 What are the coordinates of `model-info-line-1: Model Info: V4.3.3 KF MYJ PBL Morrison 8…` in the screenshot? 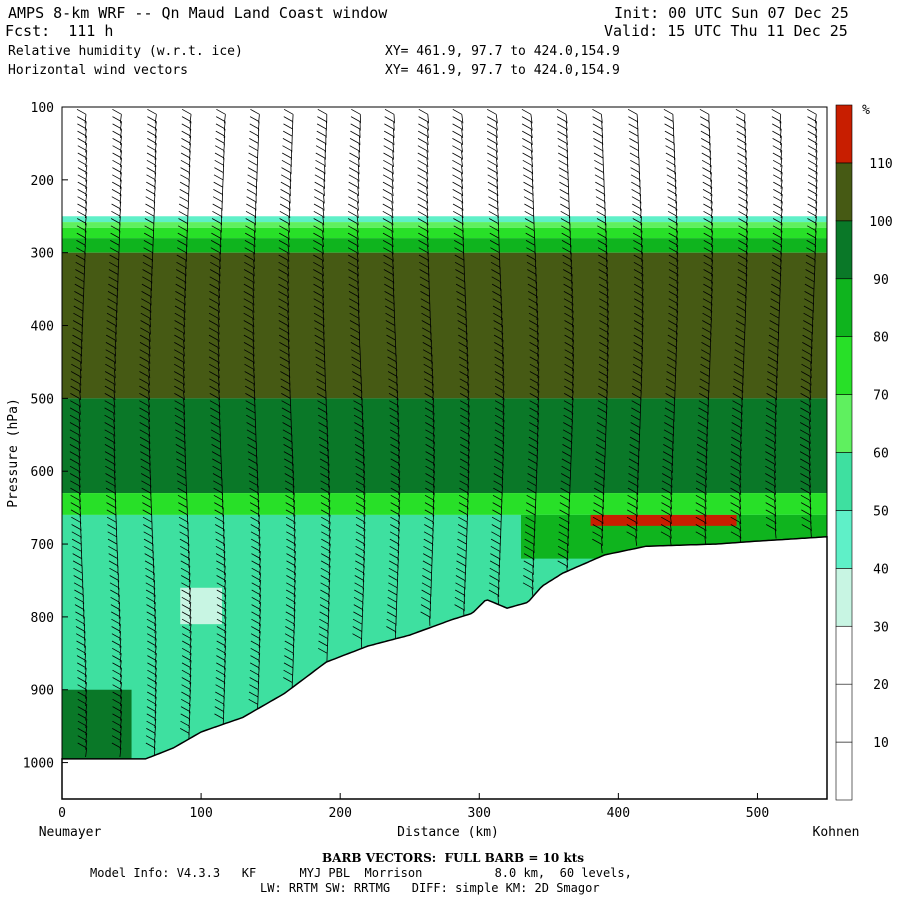 It's located at (361, 873).